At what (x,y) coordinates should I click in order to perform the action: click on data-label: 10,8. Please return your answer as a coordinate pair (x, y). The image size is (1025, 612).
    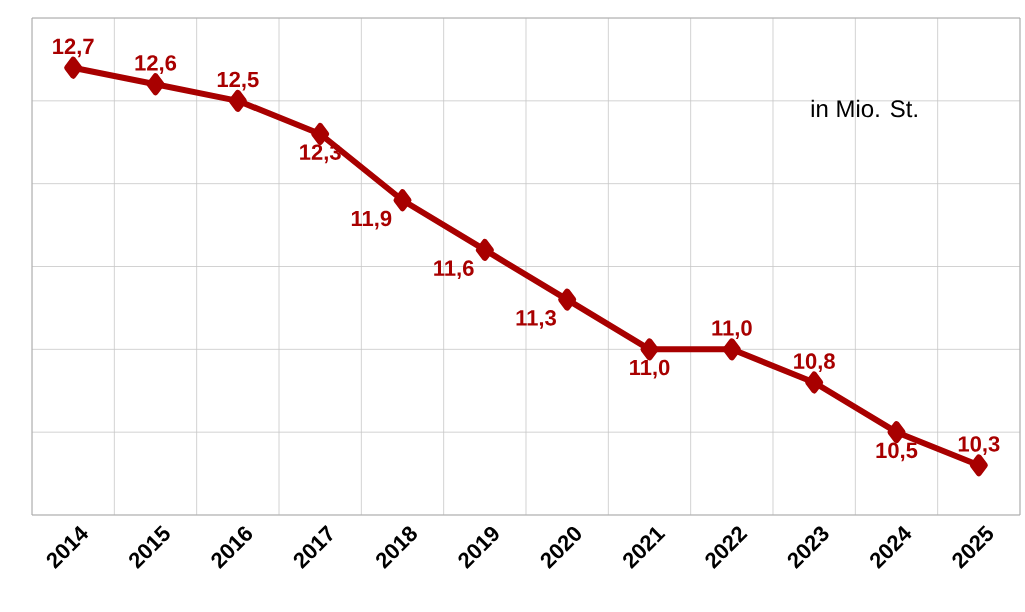
    Looking at the image, I should click on (814, 363).